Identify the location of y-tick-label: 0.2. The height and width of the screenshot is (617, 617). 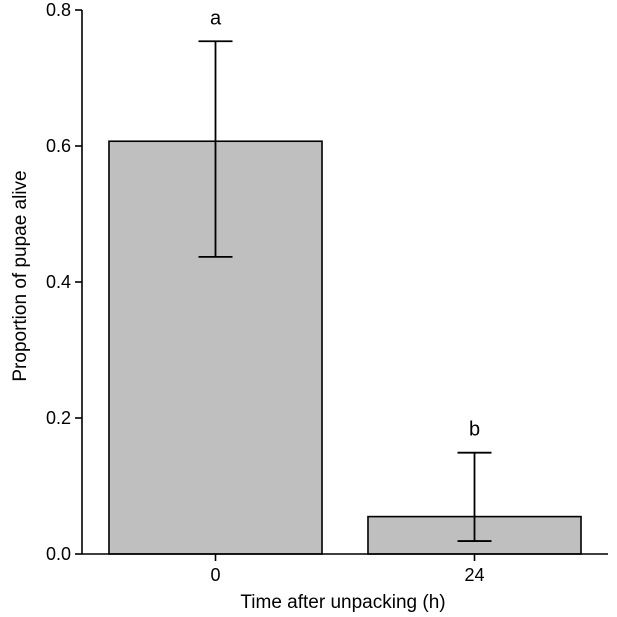
(58, 418).